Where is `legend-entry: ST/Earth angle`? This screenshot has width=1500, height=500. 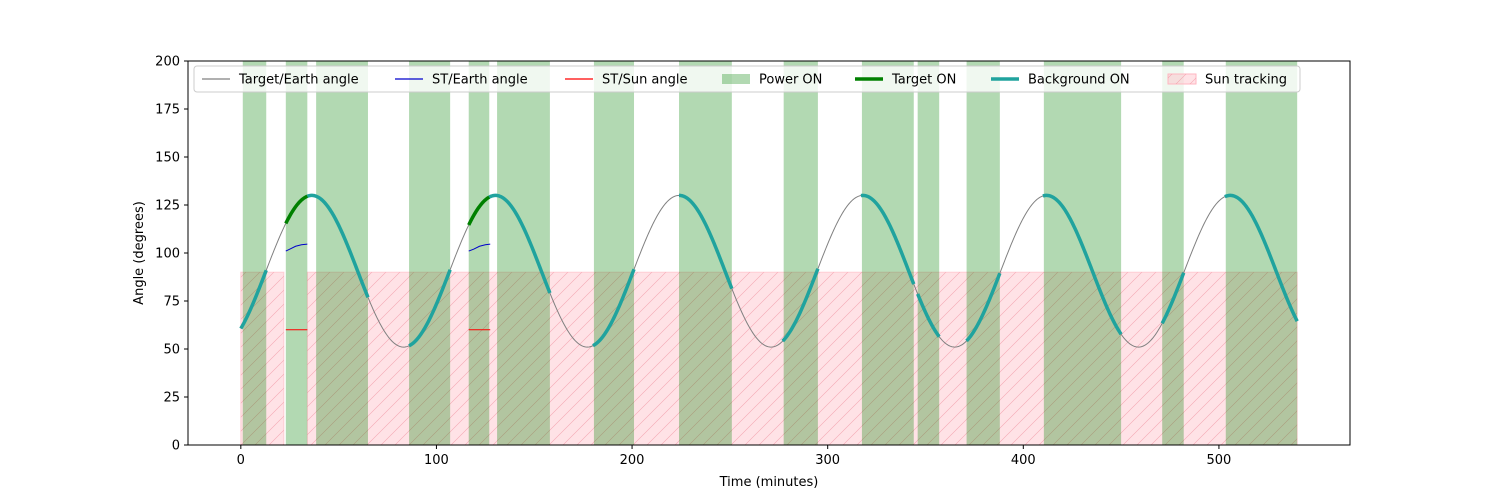 legend-entry: ST/Earth angle is located at coordinates (461, 80).